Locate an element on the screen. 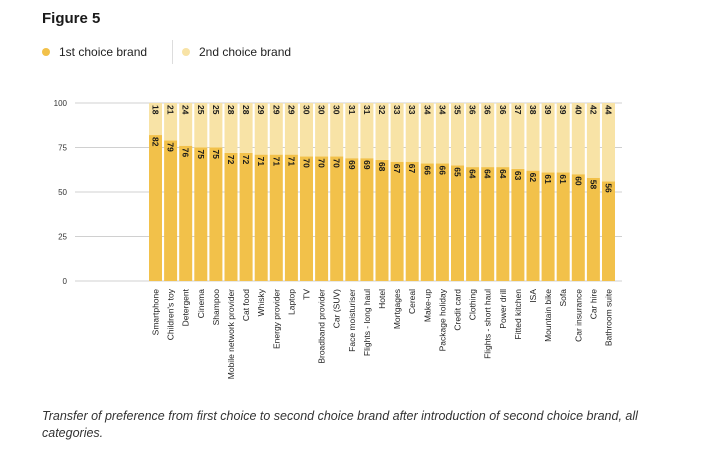  data-label-first-13: 69 is located at coordinates (352, 165).